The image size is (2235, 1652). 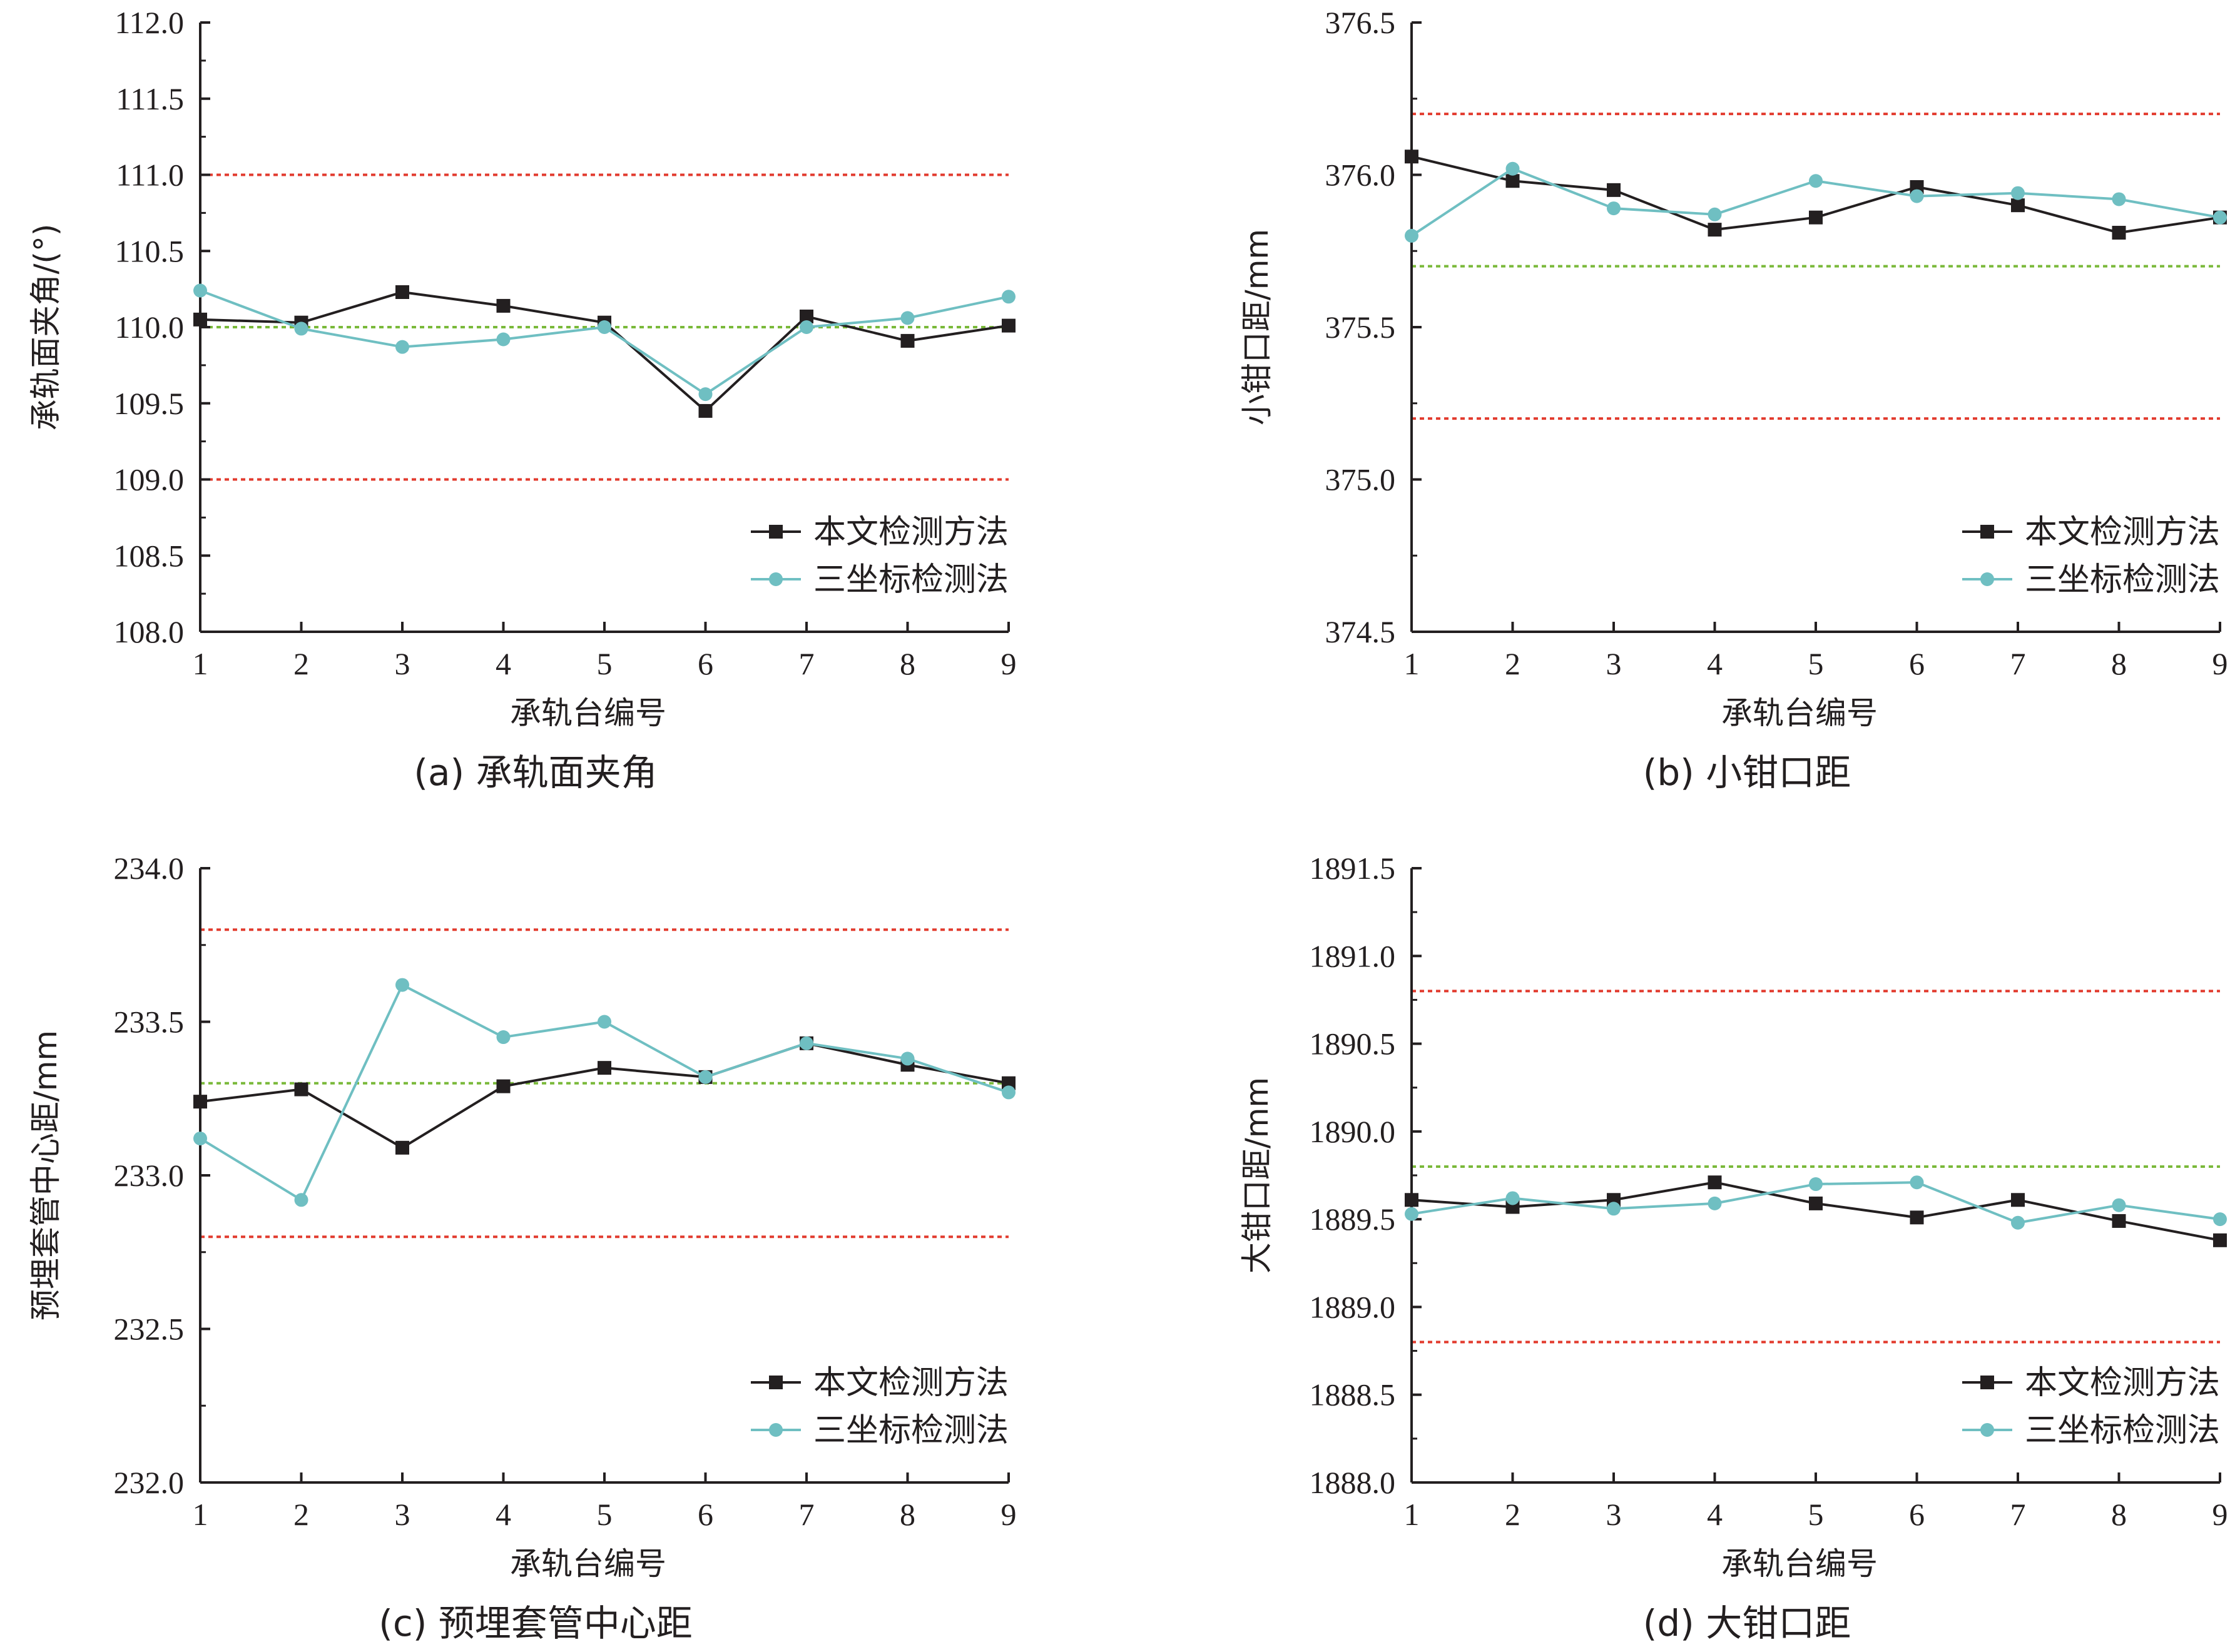 I want to click on y-tick-label: 232.0, so click(x=149, y=1482).